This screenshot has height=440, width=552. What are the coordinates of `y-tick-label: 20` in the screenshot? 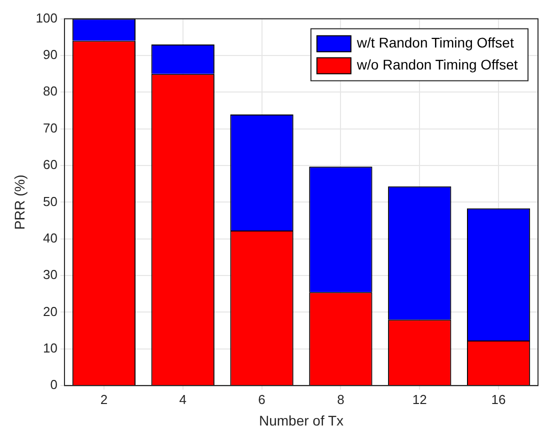 It's located at (50, 311).